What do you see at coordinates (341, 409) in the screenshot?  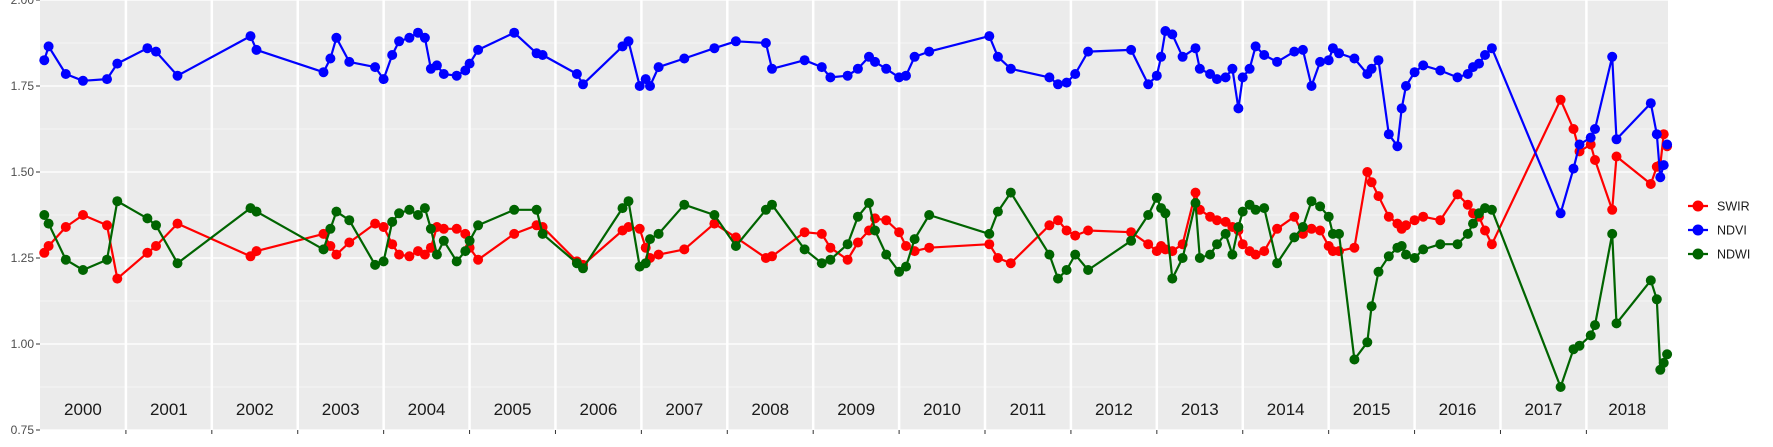 I see `year-label: 2003` at bounding box center [341, 409].